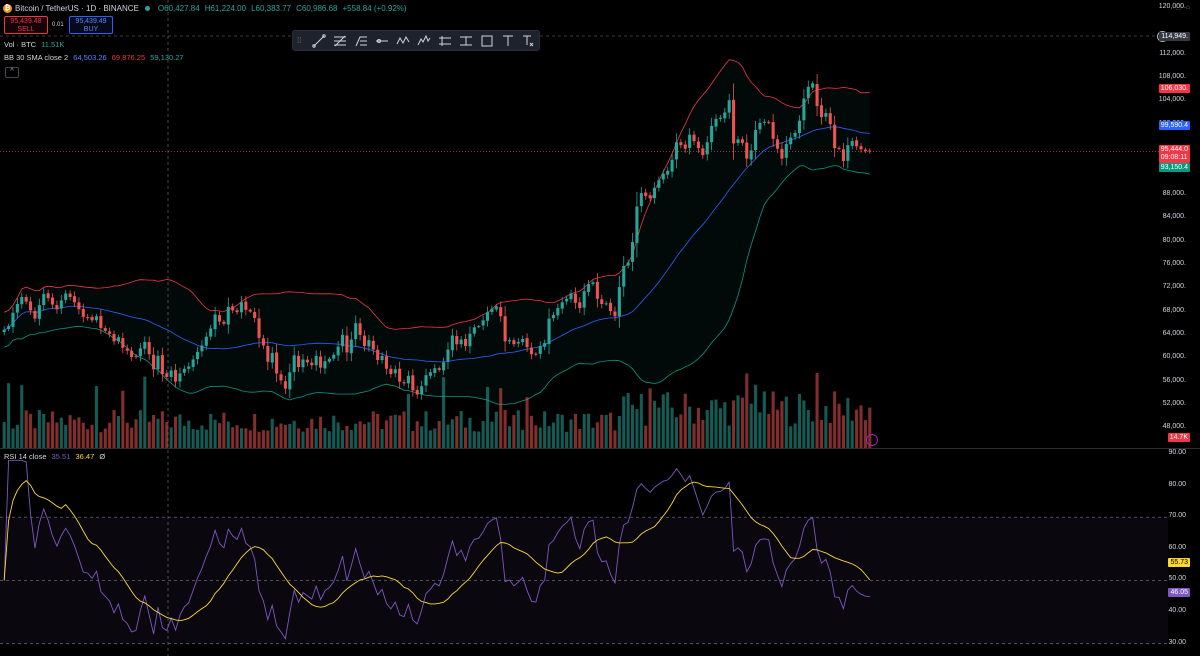 Image resolution: width=1200 pixels, height=656 pixels. What do you see at coordinates (77, 8) in the screenshot?
I see `symbol-title: Bitcoin / TetherUS · 1D · BINANCE` at bounding box center [77, 8].